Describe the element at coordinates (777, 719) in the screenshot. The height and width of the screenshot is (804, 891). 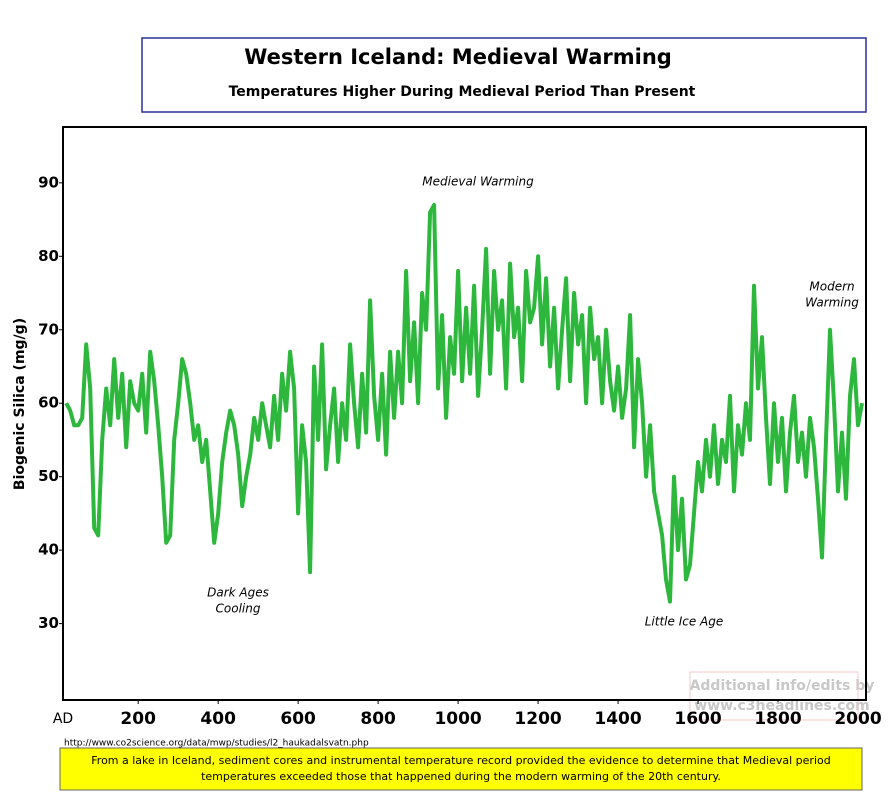
I see `x-tick-label: 1800` at that location.